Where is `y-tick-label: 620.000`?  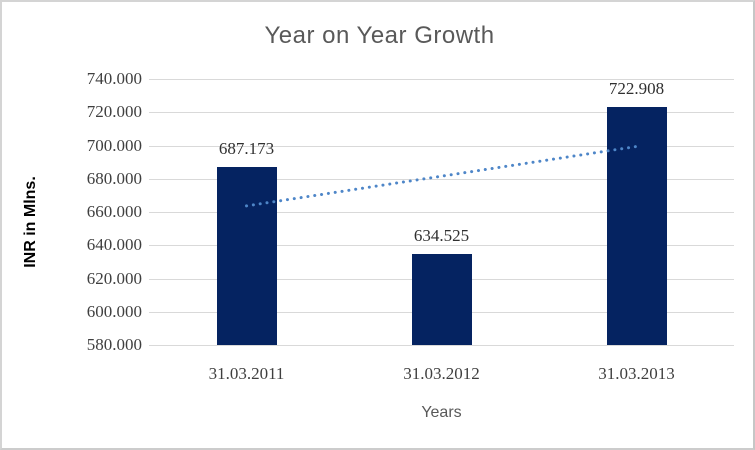 y-tick-label: 620.000 is located at coordinates (114, 278).